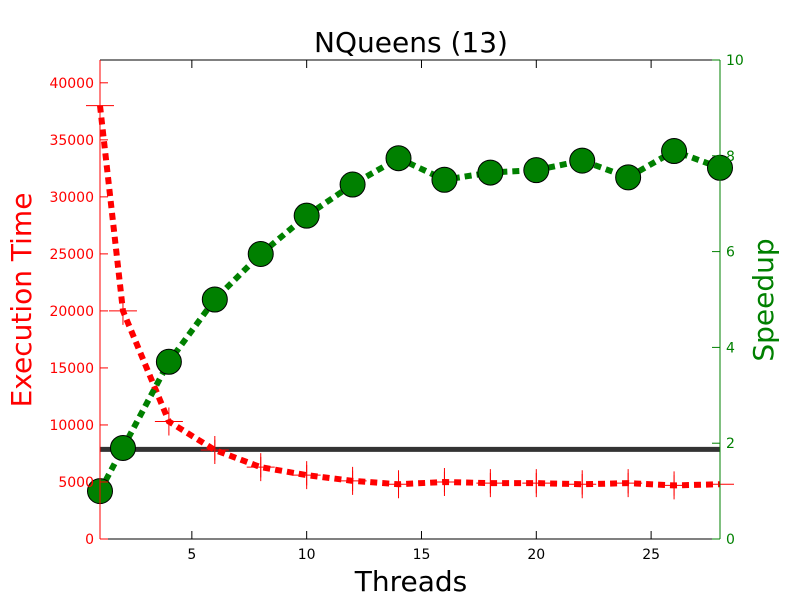  What do you see at coordinates (730, 540) in the screenshot?
I see `y-right-tick-label: 0` at bounding box center [730, 540].